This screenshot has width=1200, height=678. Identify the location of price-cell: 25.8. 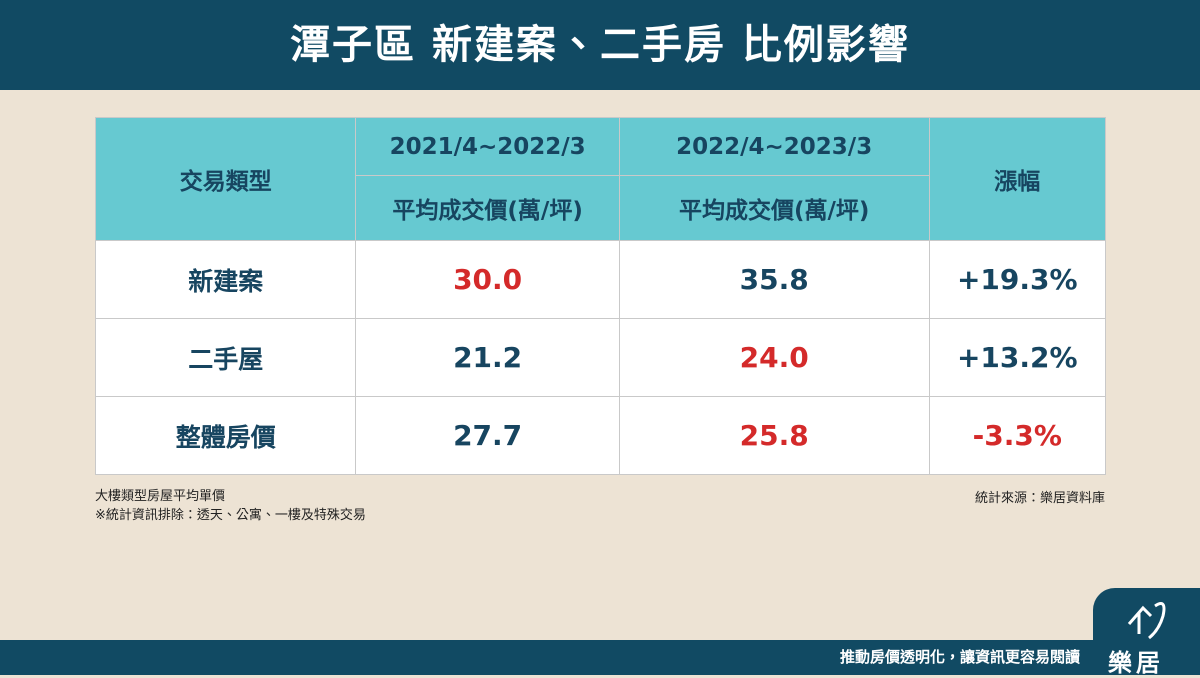
(774, 435).